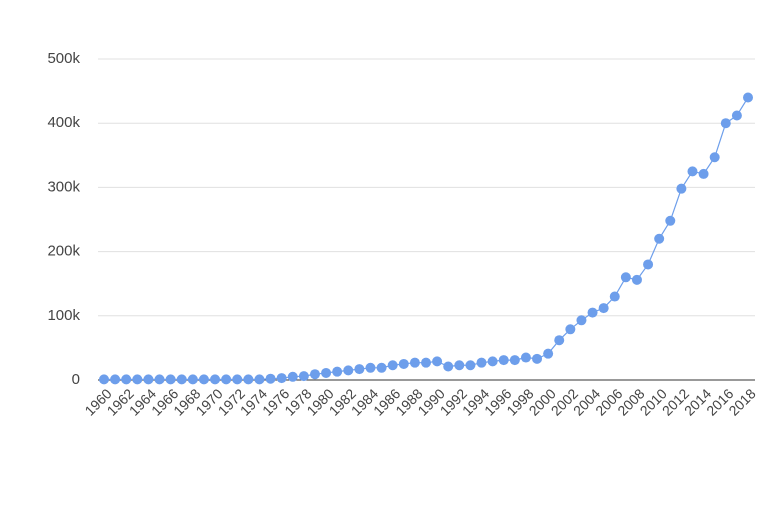 This screenshot has height=512, width=768. What do you see at coordinates (63, 251) in the screenshot?
I see `y-tick-label: 200k` at bounding box center [63, 251].